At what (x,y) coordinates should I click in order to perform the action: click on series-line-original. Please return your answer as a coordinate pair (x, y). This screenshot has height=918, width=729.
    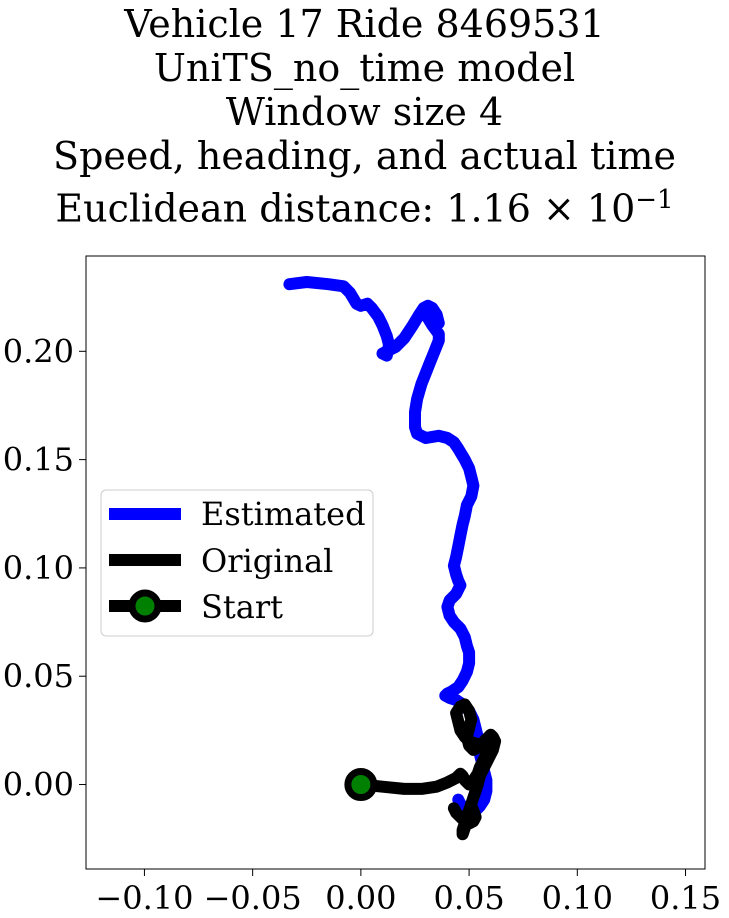
    Looking at the image, I should click on (428, 769).